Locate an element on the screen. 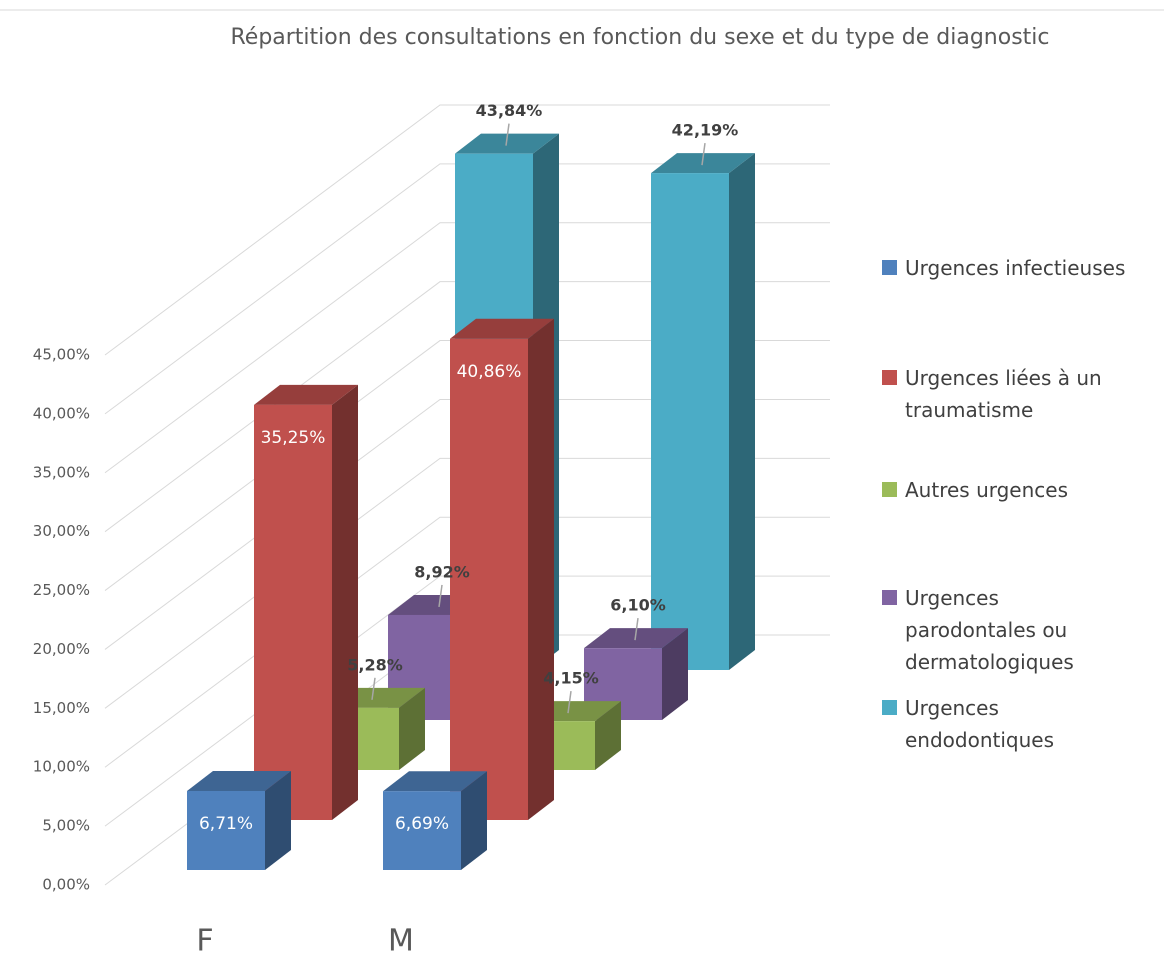  data-label: 40,86% is located at coordinates (489, 372).